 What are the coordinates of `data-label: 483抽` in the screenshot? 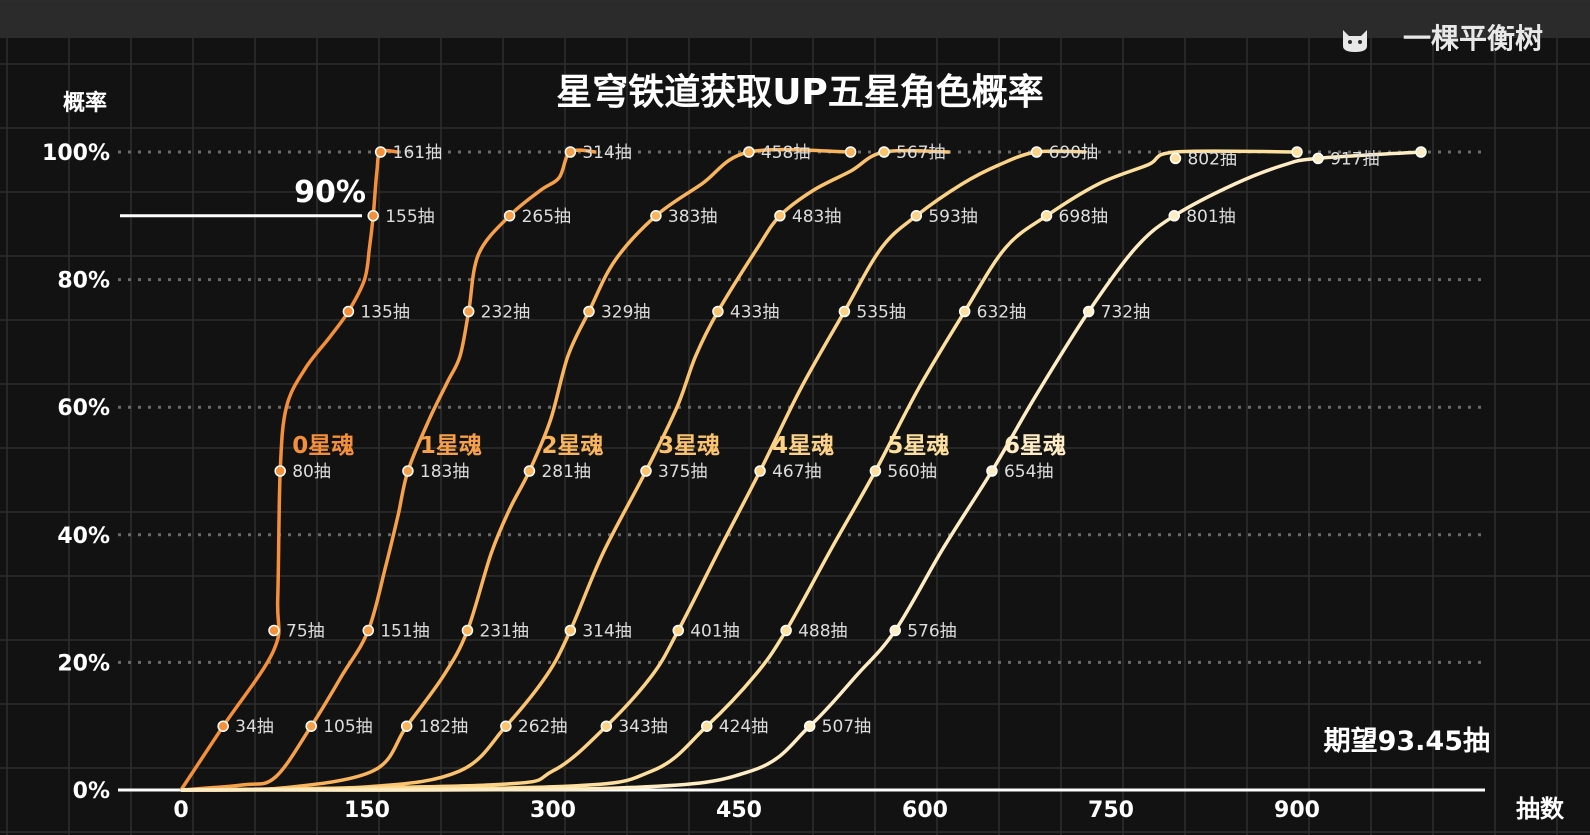 It's located at (816, 217).